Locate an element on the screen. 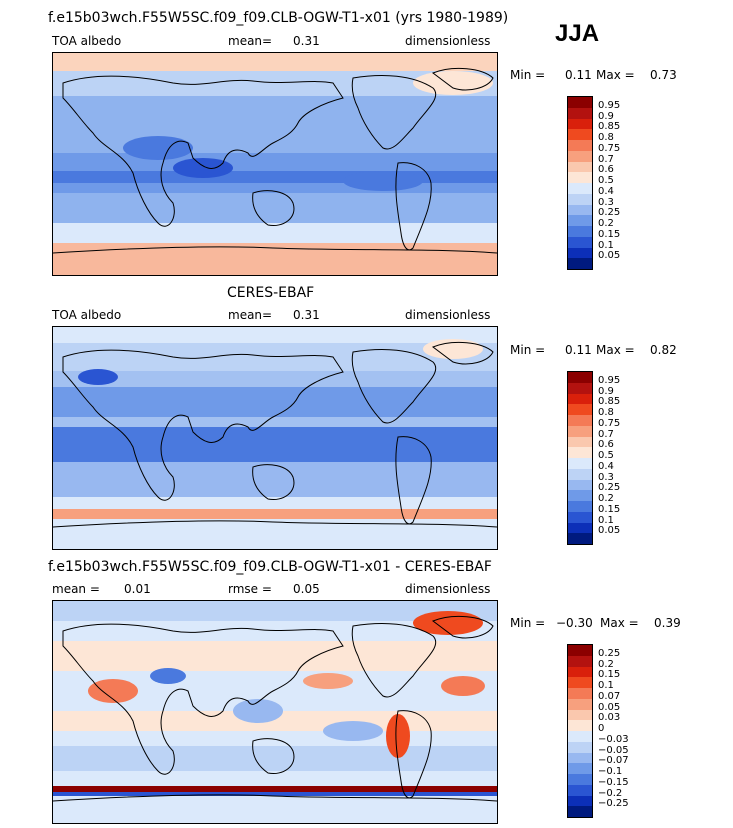 The image size is (733, 828). panel2-max-value: 0.82 is located at coordinates (663, 350).